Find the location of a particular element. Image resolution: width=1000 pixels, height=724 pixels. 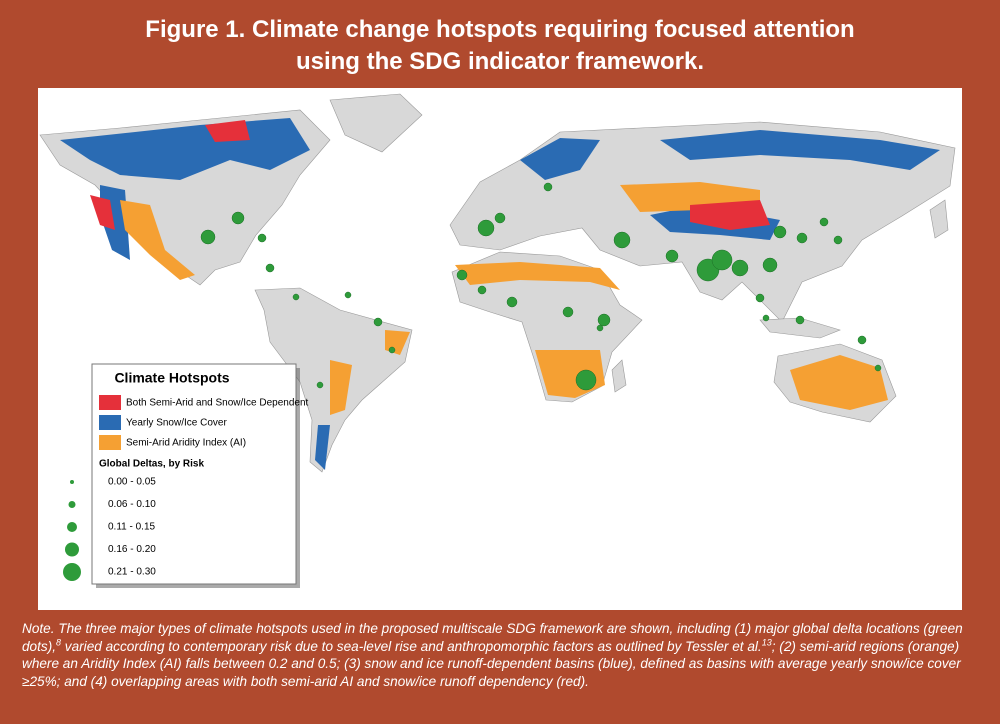

legend-label: 0.00 - 0.05 is located at coordinates (132, 482).